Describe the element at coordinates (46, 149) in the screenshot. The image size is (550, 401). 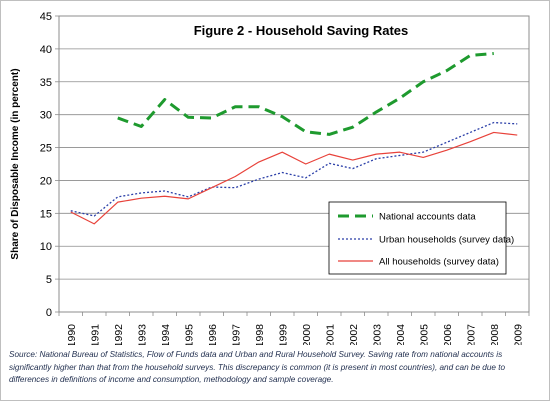
I see `y-tick-label: 25` at that location.